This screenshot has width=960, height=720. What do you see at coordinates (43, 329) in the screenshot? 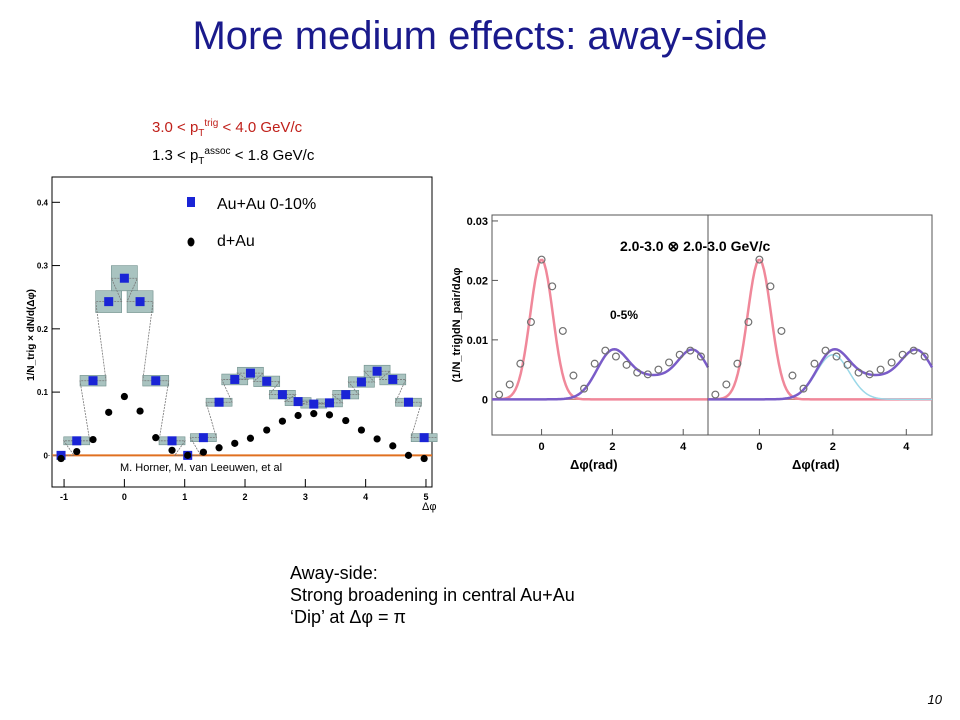
I see `y-tick-label: 0.2` at bounding box center [43, 329].